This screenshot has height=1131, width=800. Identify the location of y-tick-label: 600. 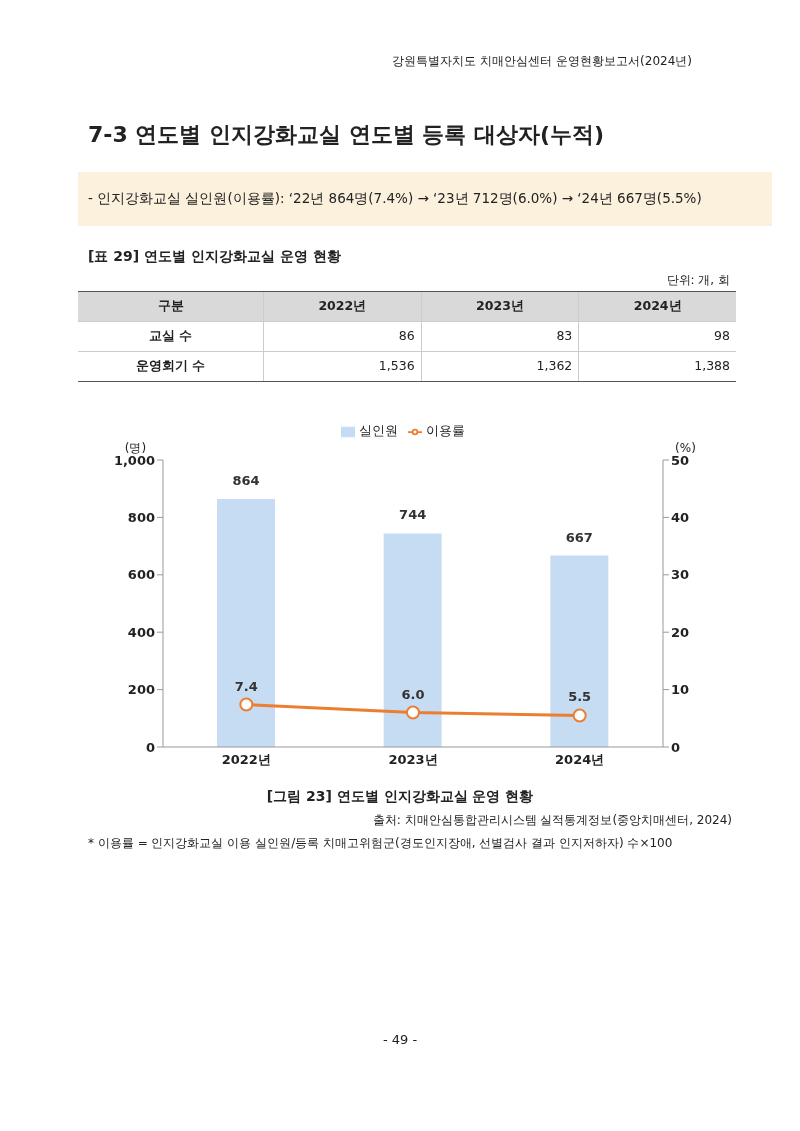
(141, 575).